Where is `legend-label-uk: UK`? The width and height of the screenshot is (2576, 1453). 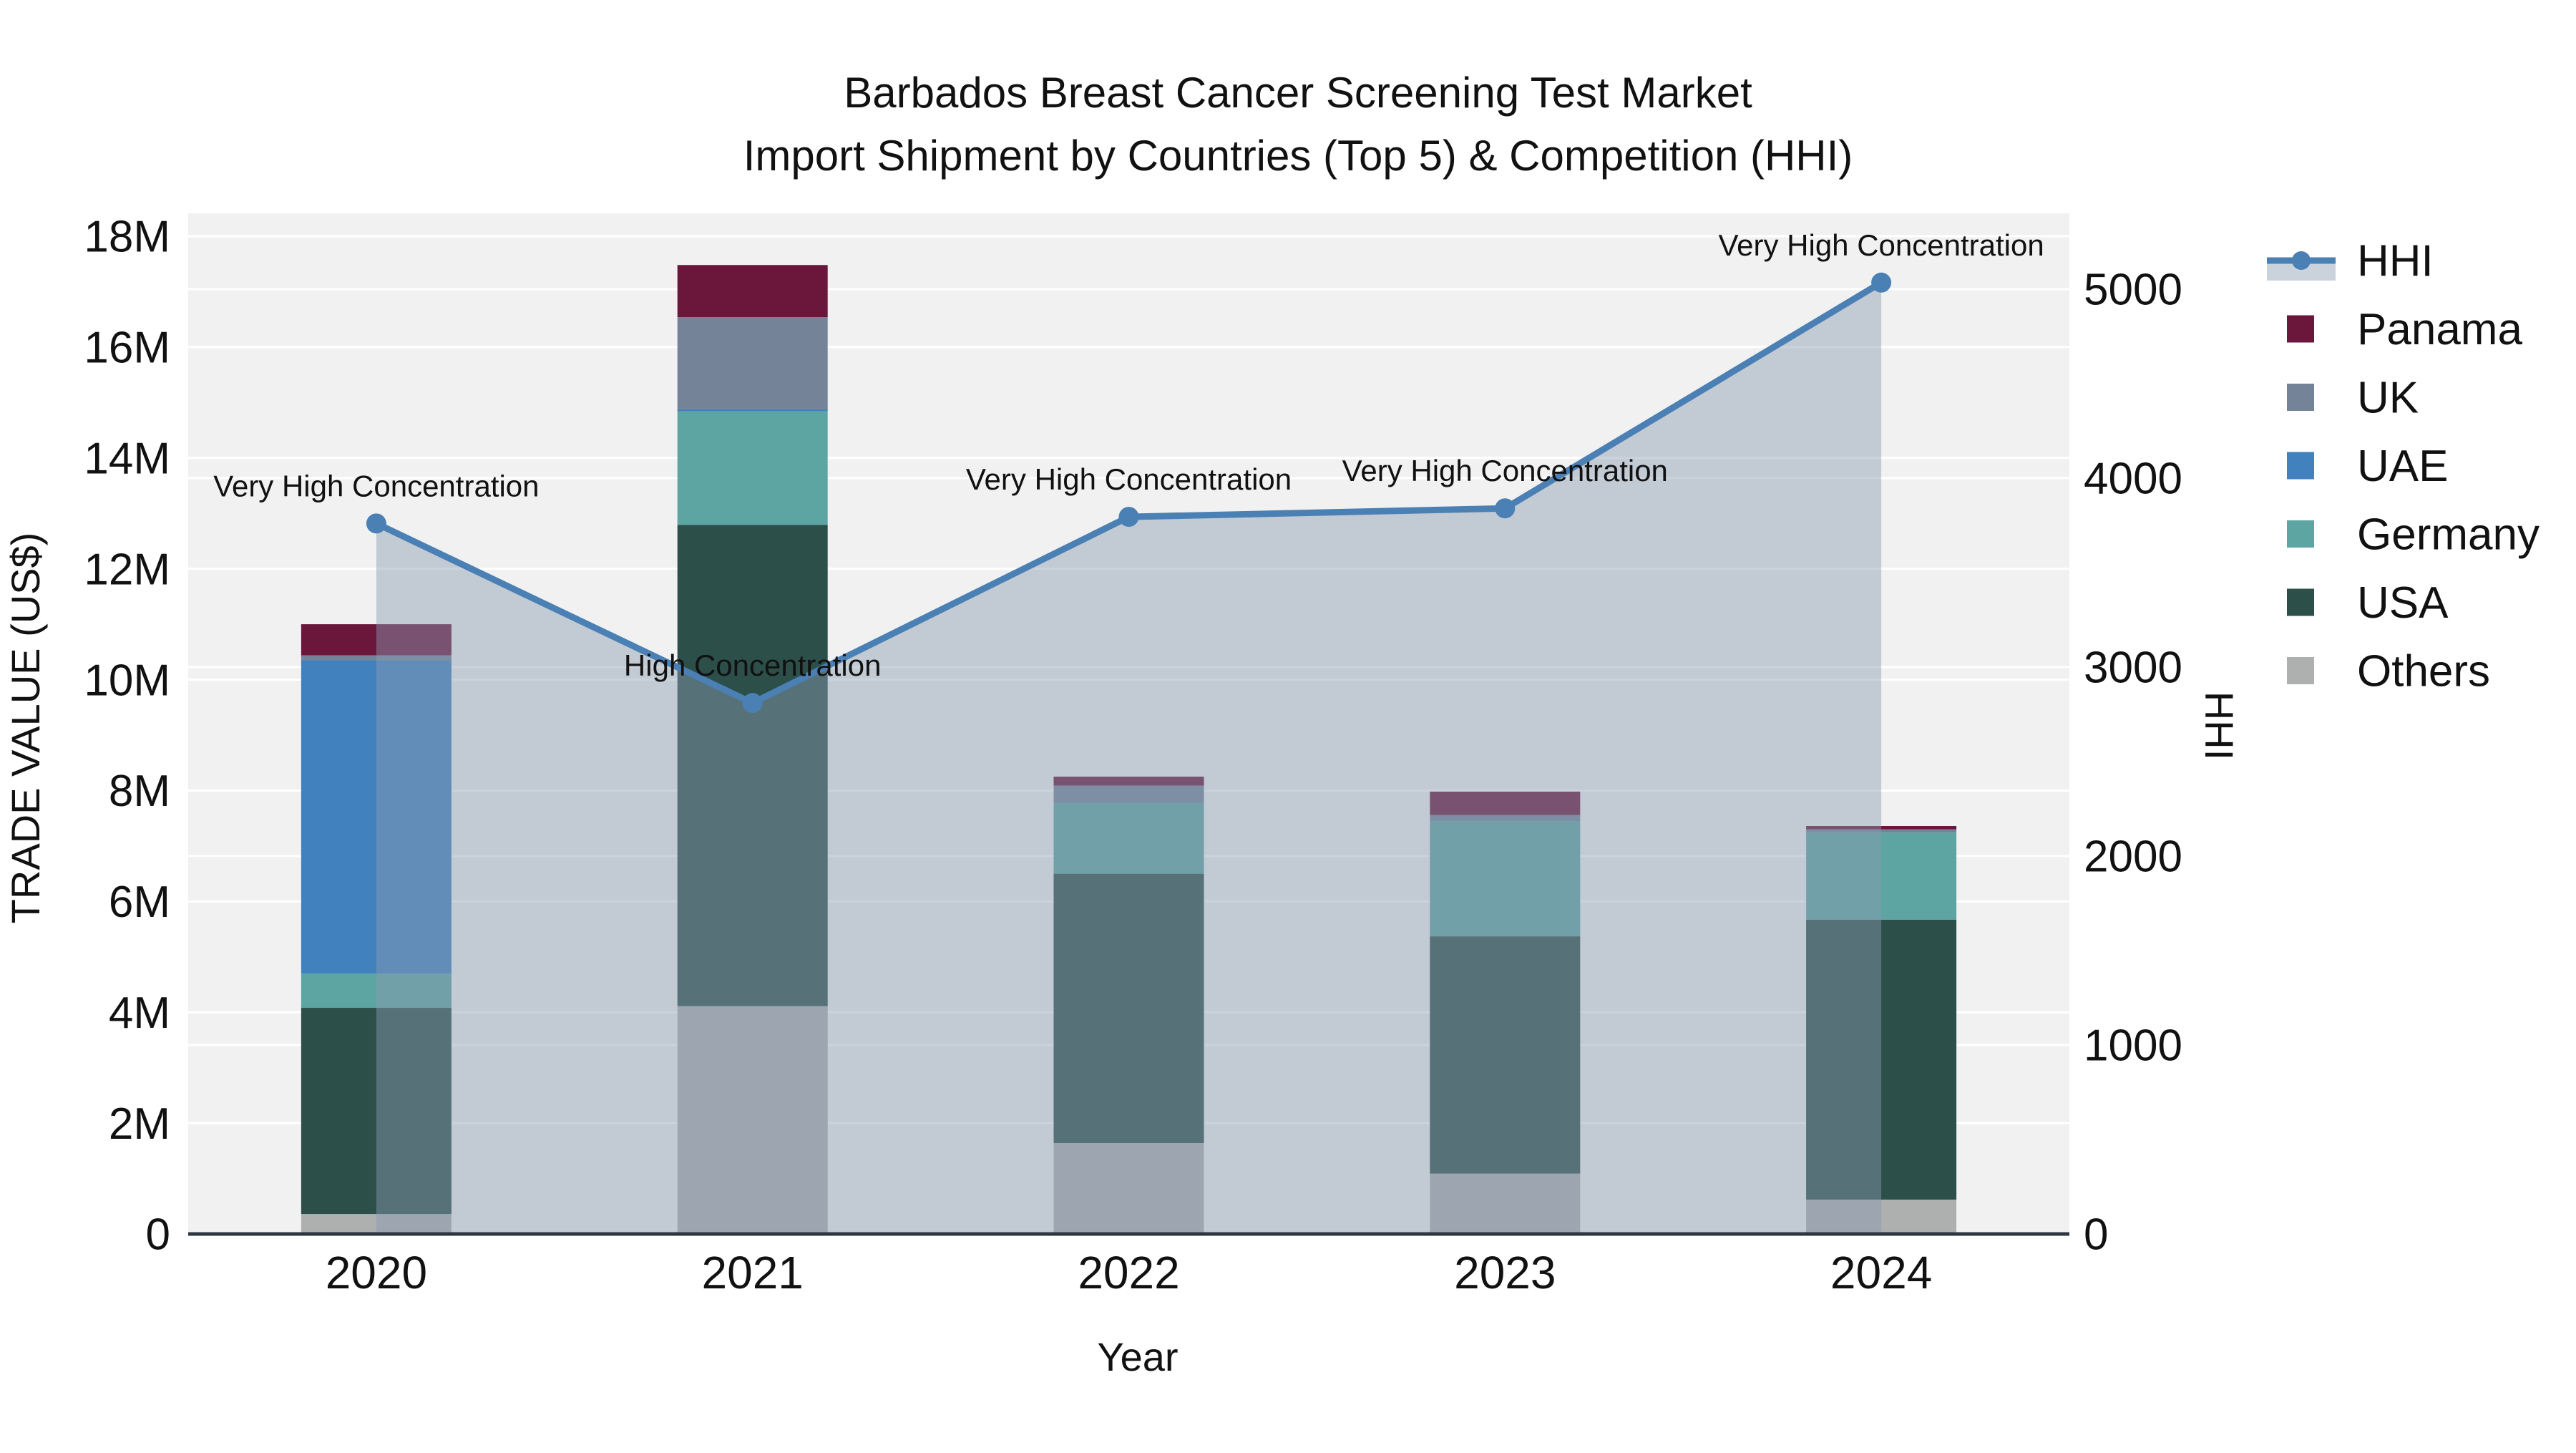
legend-label-uk: UK is located at coordinates (2388, 399).